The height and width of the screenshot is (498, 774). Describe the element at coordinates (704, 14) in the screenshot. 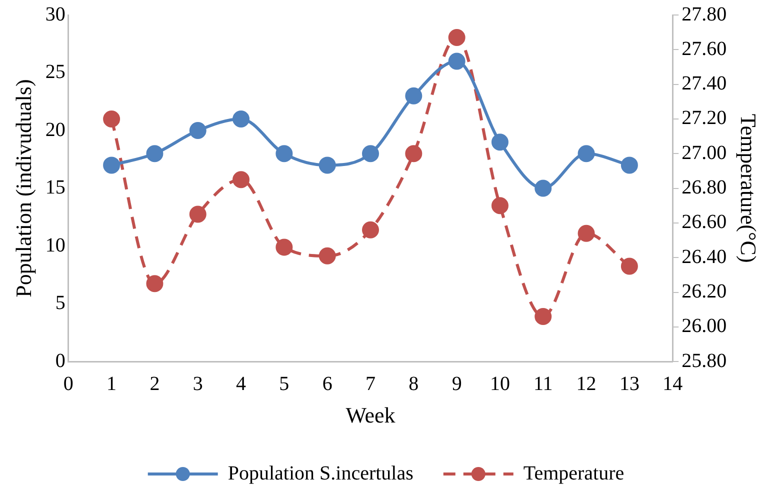

I see `y2-tick-label: 27.80` at that location.